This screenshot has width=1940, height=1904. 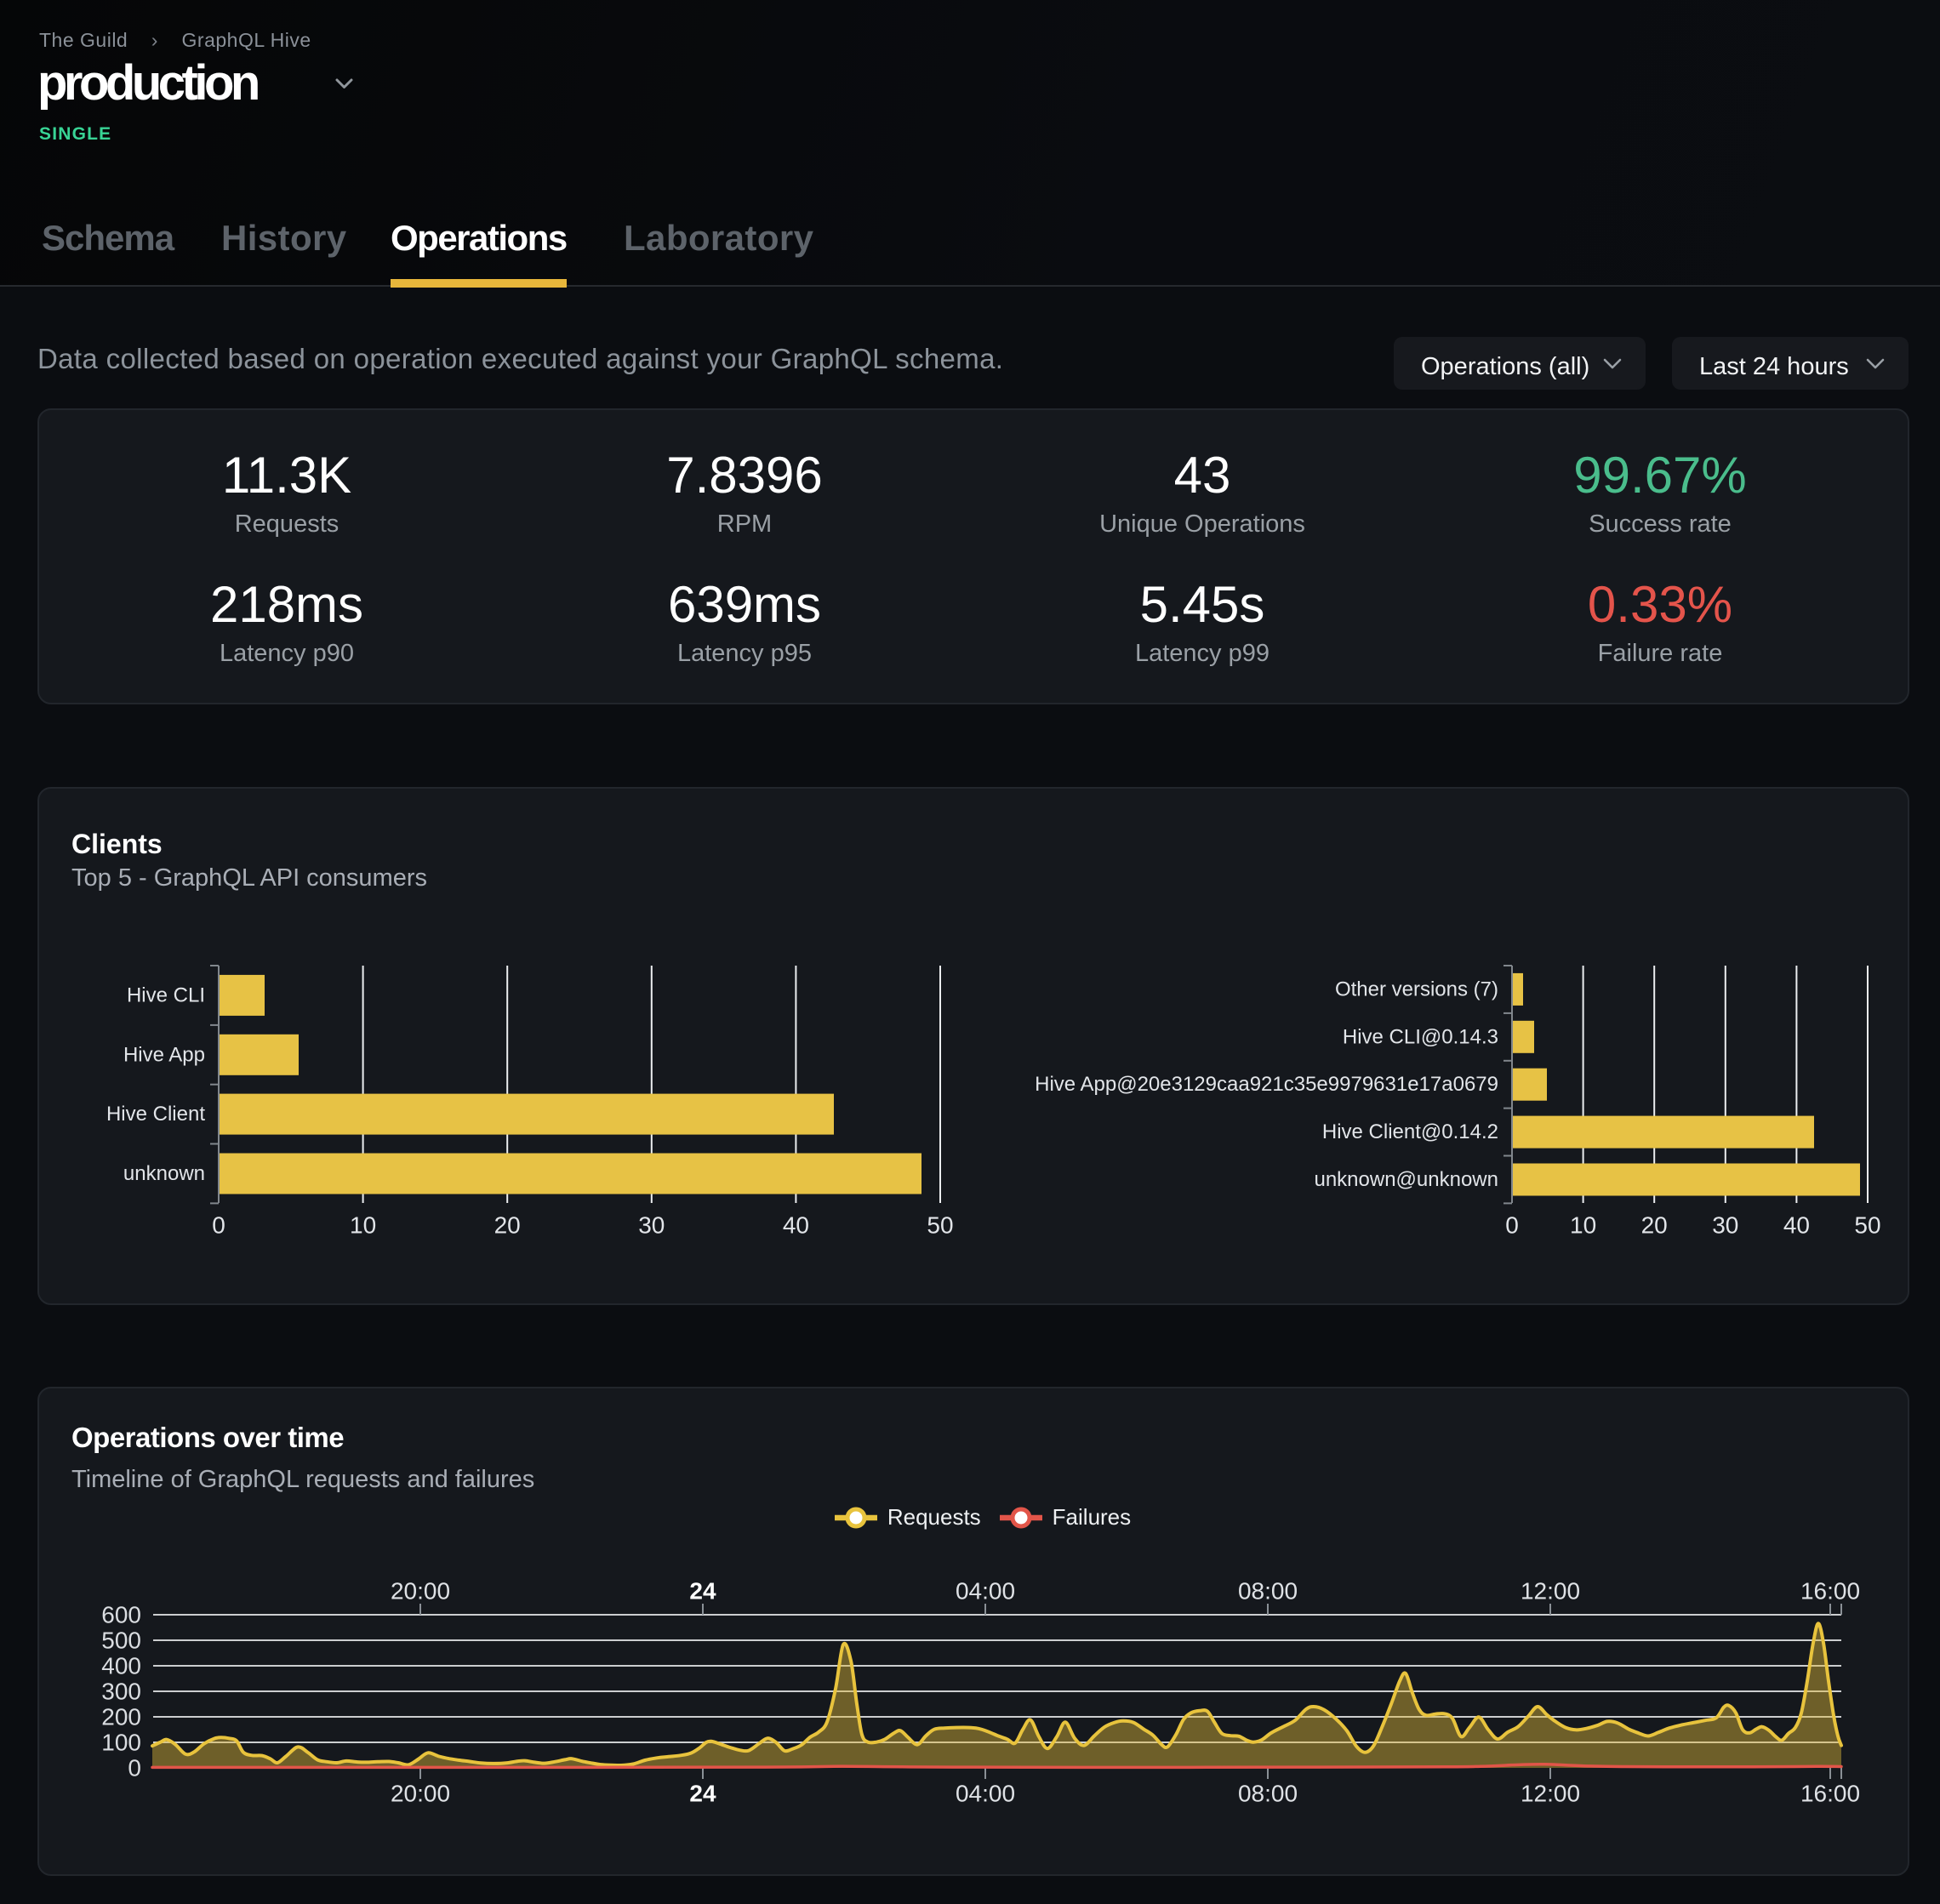 What do you see at coordinates (1416, 989) in the screenshot?
I see `svg-text: Other versions (7)` at bounding box center [1416, 989].